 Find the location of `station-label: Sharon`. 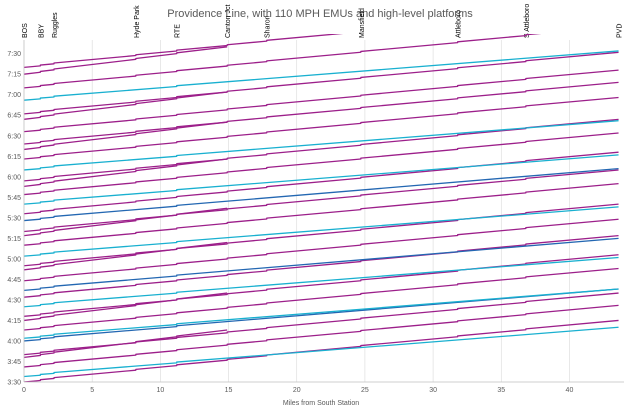

station-label: Sharon is located at coordinates (268, 26).